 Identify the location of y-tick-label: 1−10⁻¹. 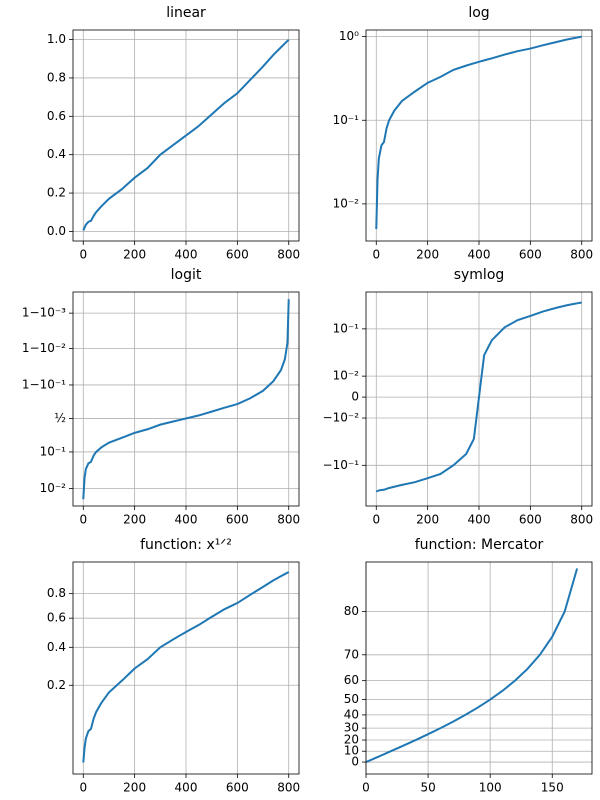
(44, 384).